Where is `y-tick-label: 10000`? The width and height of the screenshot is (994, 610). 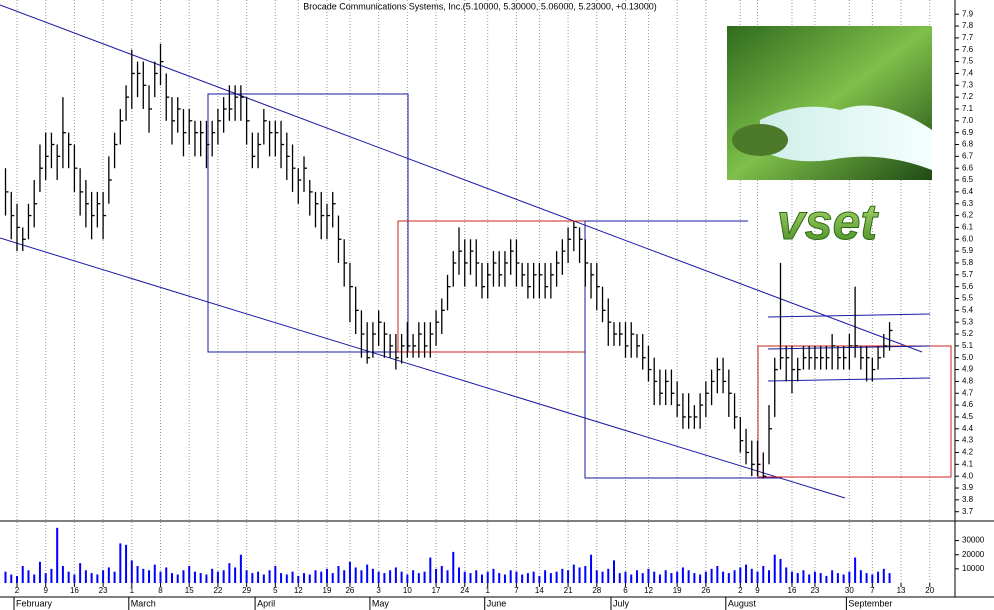 y-tick-label: 10000 is located at coordinates (973, 568).